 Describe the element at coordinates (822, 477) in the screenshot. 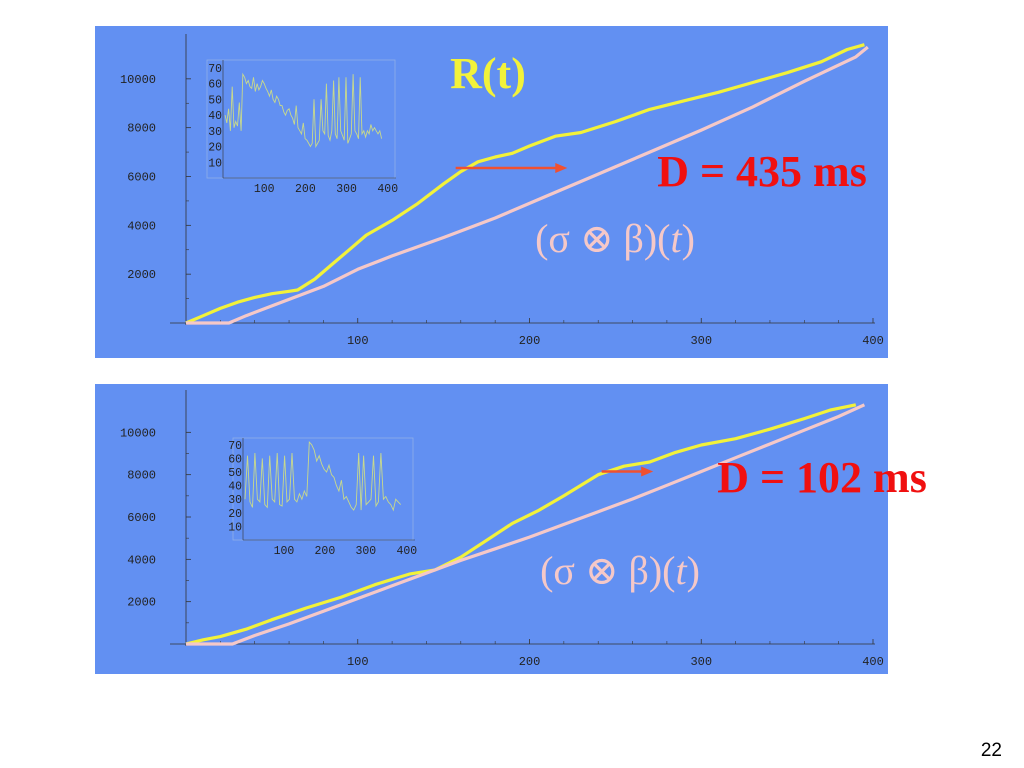

I see `delay-label: D = 102 ms` at that location.